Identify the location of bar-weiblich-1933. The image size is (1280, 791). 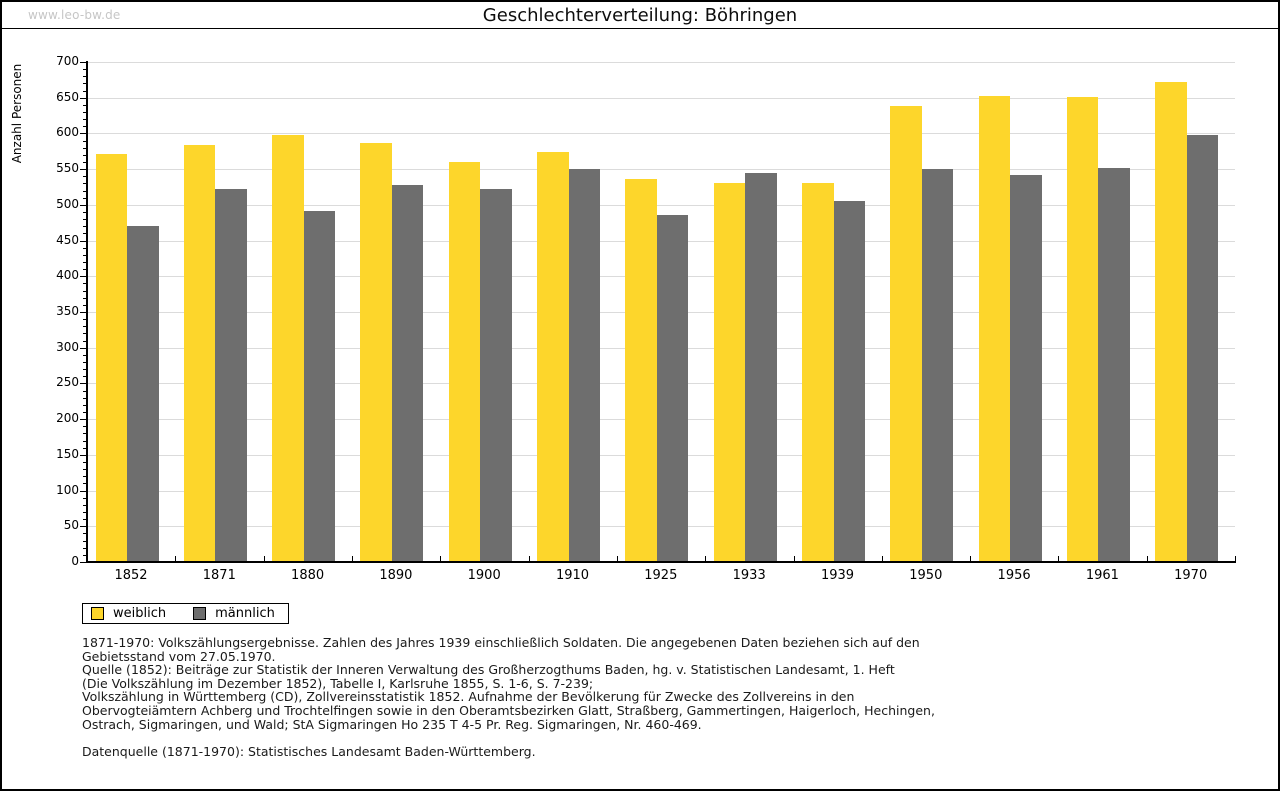
(729, 372).